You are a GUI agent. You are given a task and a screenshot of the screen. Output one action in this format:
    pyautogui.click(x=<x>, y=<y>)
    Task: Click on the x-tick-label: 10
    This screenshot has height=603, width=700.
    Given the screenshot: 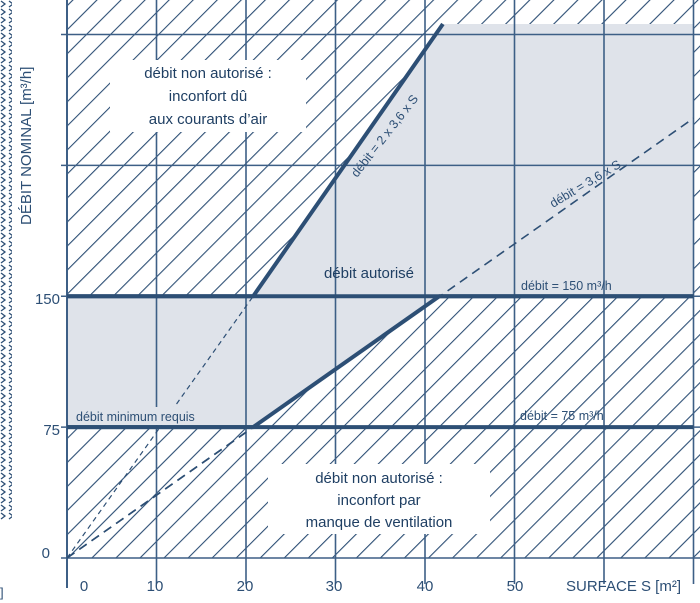 What is the action you would take?
    pyautogui.click(x=155, y=586)
    